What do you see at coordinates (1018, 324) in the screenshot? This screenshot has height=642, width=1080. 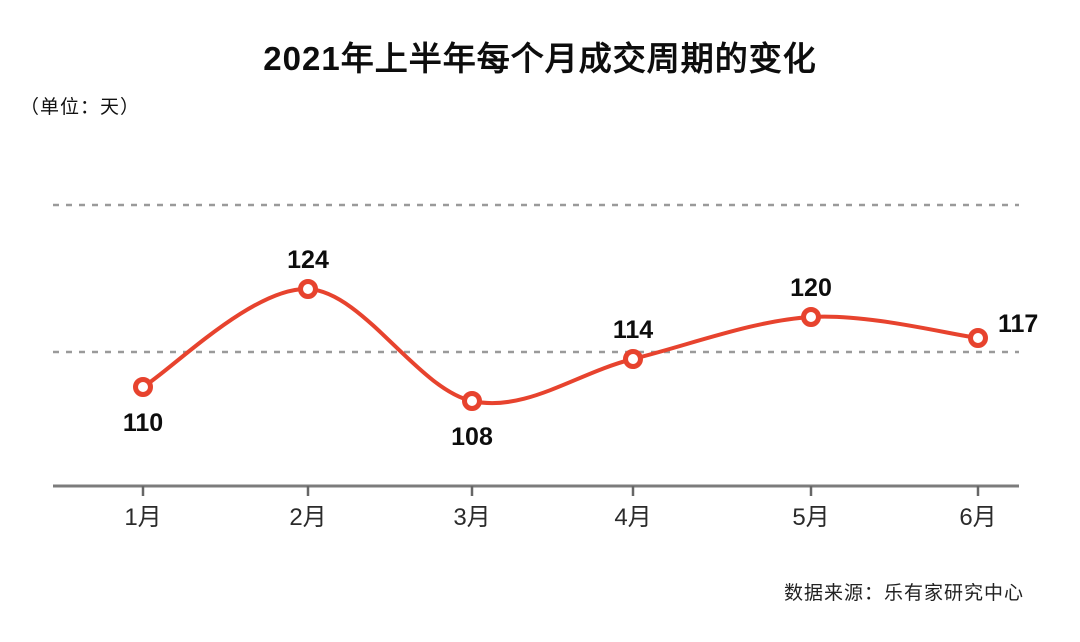 I see `data-point-label: 117` at bounding box center [1018, 324].